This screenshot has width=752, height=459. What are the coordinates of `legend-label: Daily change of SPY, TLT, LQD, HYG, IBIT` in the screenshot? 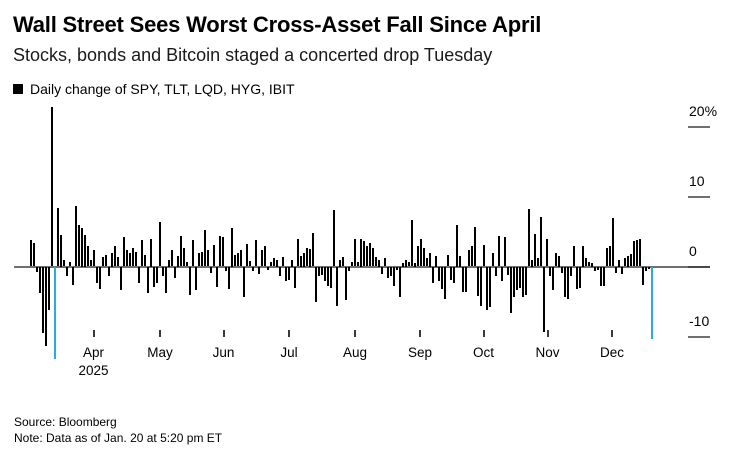 It's located at (162, 89).